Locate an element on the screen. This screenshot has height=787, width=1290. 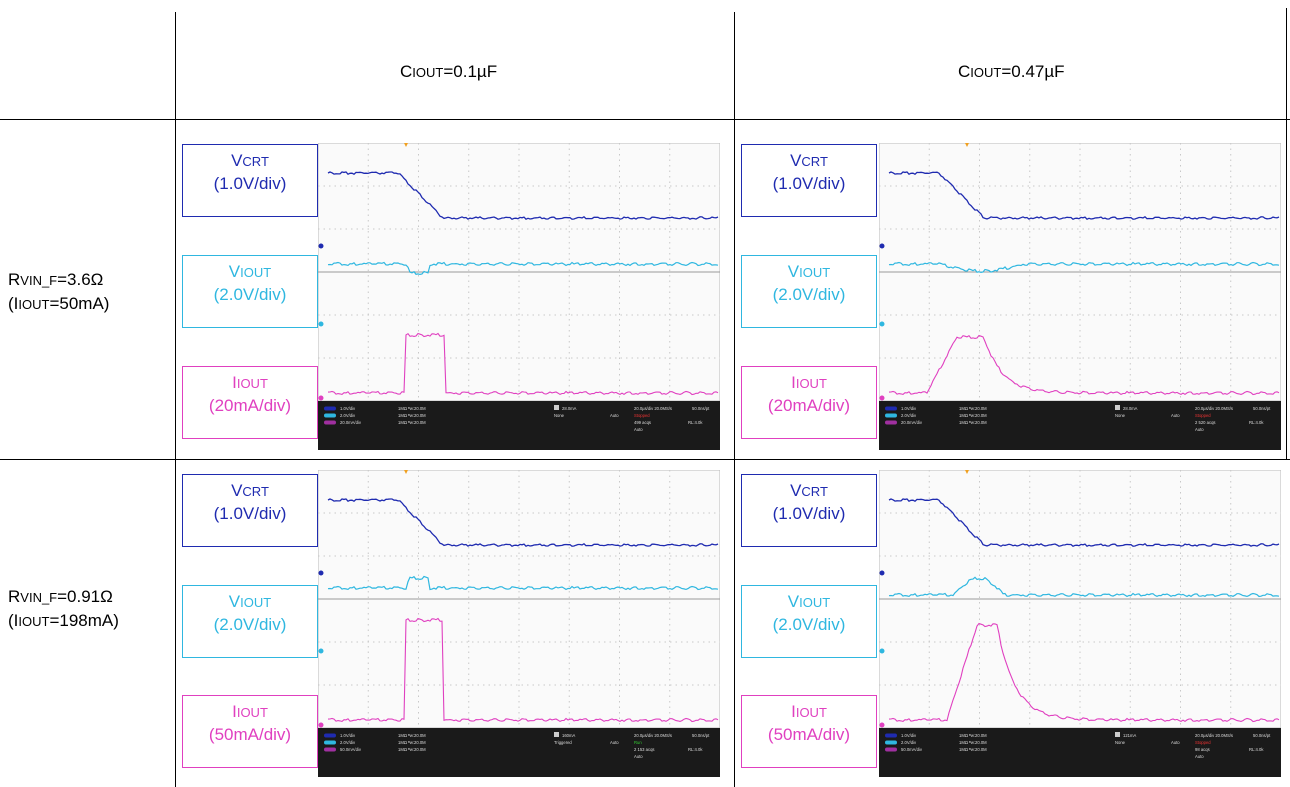
trigger-mode-text: Triggered is located at coordinates (563, 742).